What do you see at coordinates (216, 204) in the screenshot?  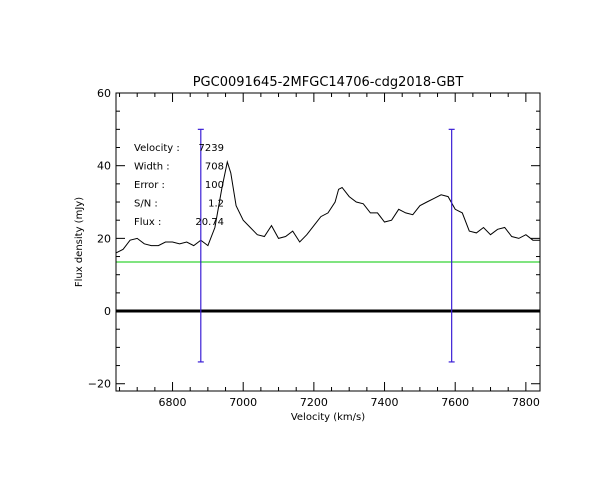 I see `annotation-value: 1.2` at bounding box center [216, 204].